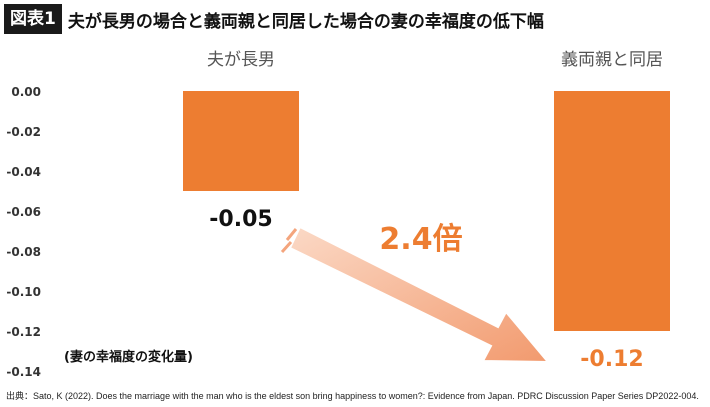  I want to click on y-tick-label: -0.14, so click(23, 372).